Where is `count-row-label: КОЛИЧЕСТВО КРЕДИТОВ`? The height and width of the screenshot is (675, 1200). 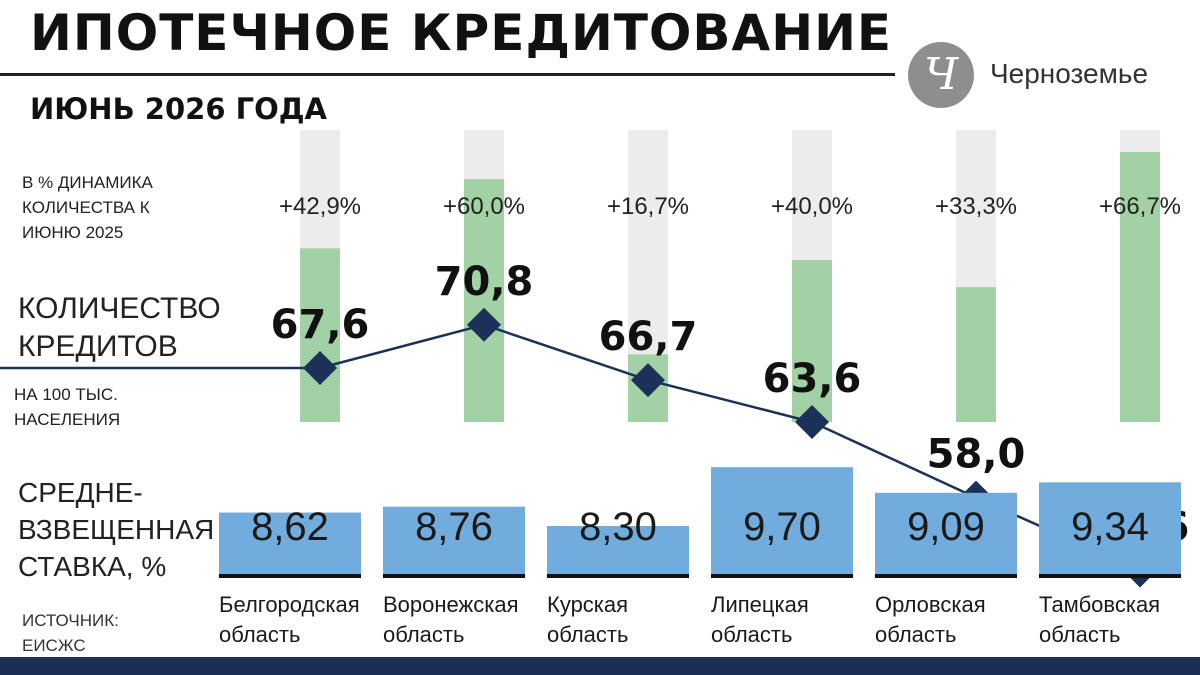
count-row-label: КОЛИЧЕСТВО КРЕДИТОВ is located at coordinates (119, 327).